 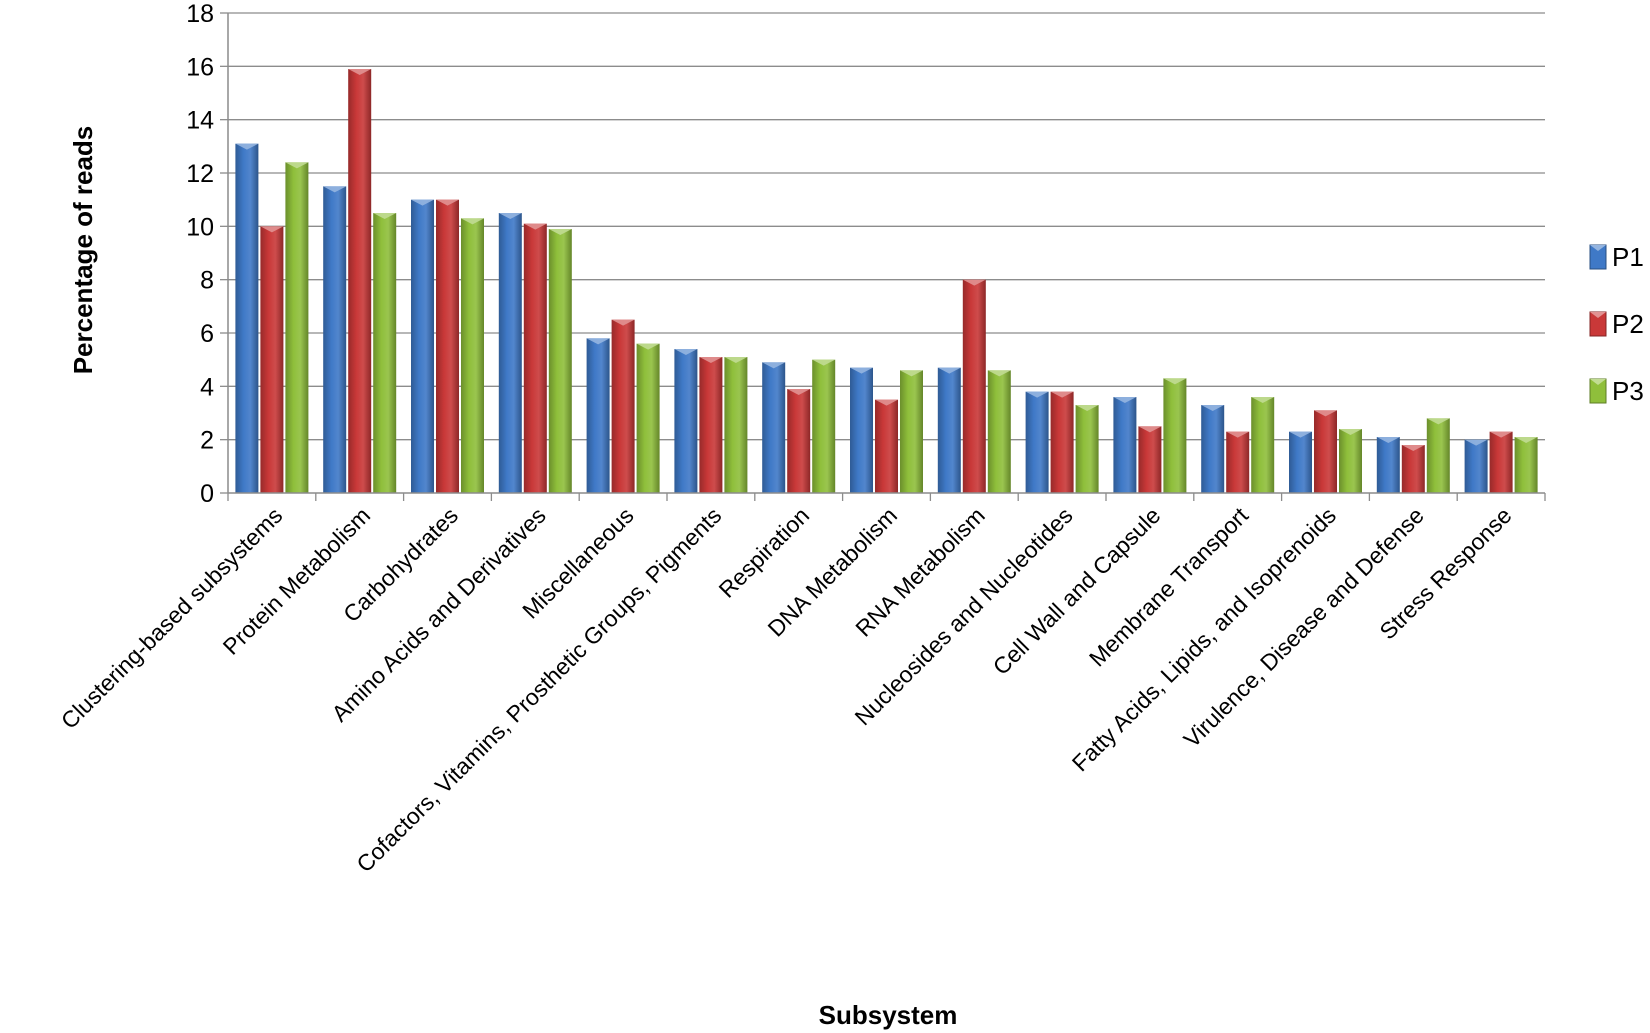 I want to click on y-tick-label: 16, so click(x=200, y=67).